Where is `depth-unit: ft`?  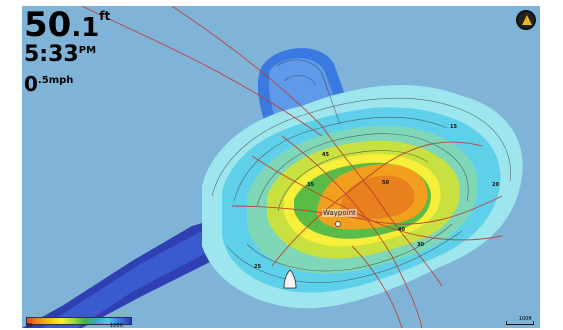 depth-unit: ft is located at coordinates (105, 16).